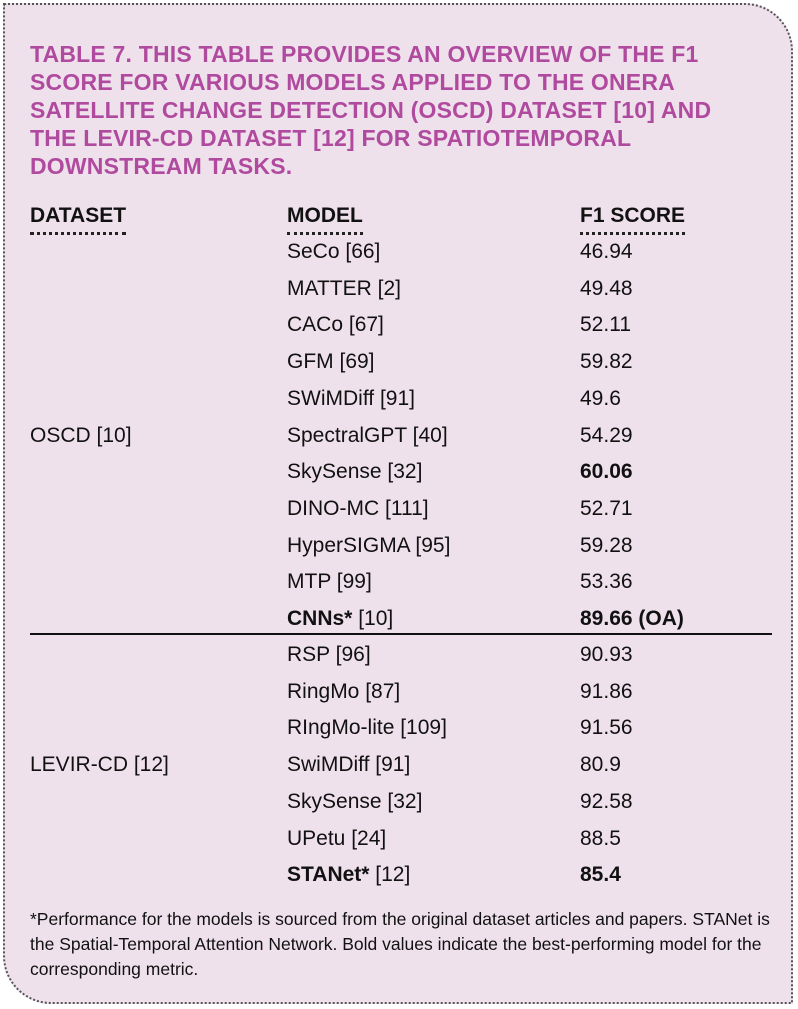 The width and height of the screenshot is (798, 1009). I want to click on f1-score-cell: 52.71, so click(606, 508).